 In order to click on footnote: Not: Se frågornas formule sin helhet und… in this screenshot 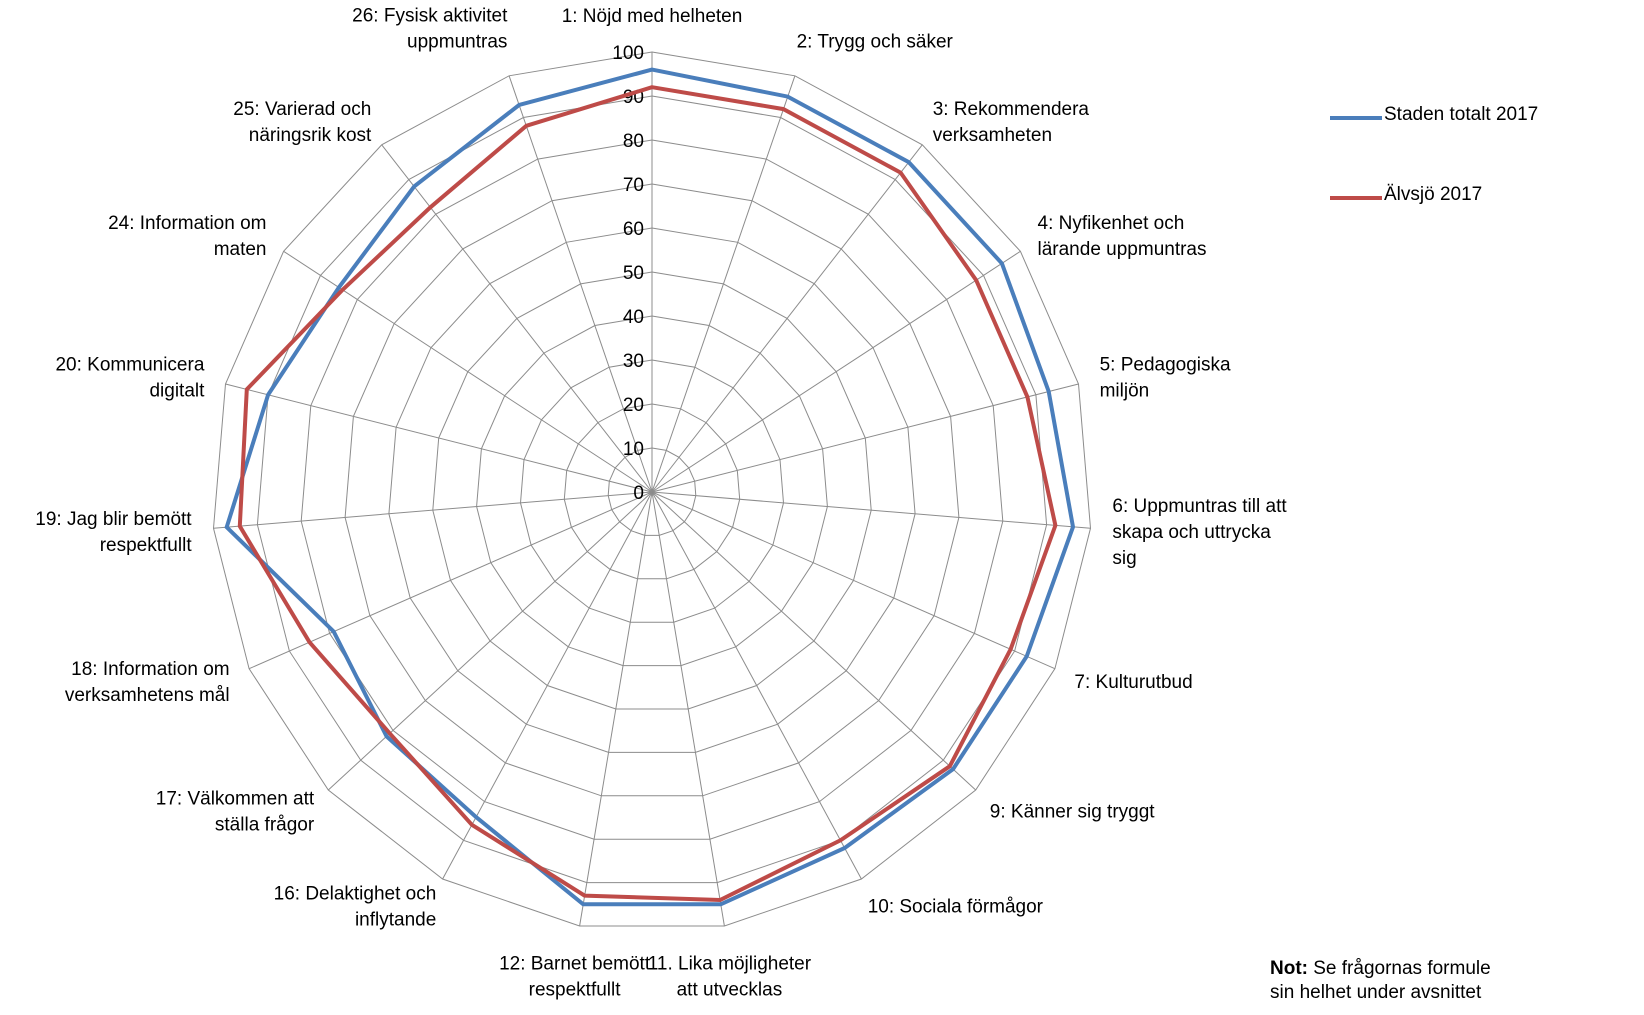, I will do `click(1380, 981)`.